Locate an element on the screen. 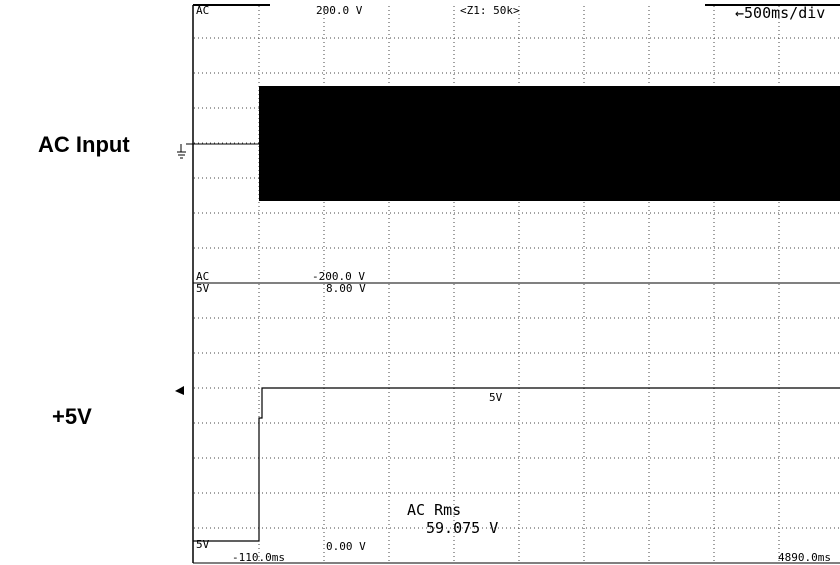  timebase-indicator: ←500ms/div is located at coordinates (780, 13).